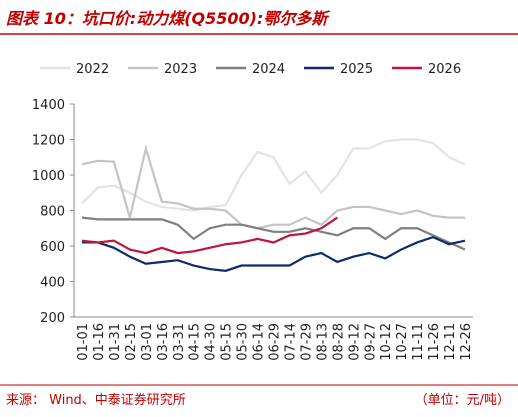 Image resolution: width=518 pixels, height=417 pixels. I want to click on x-tick-label: 06-14, so click(259, 342).